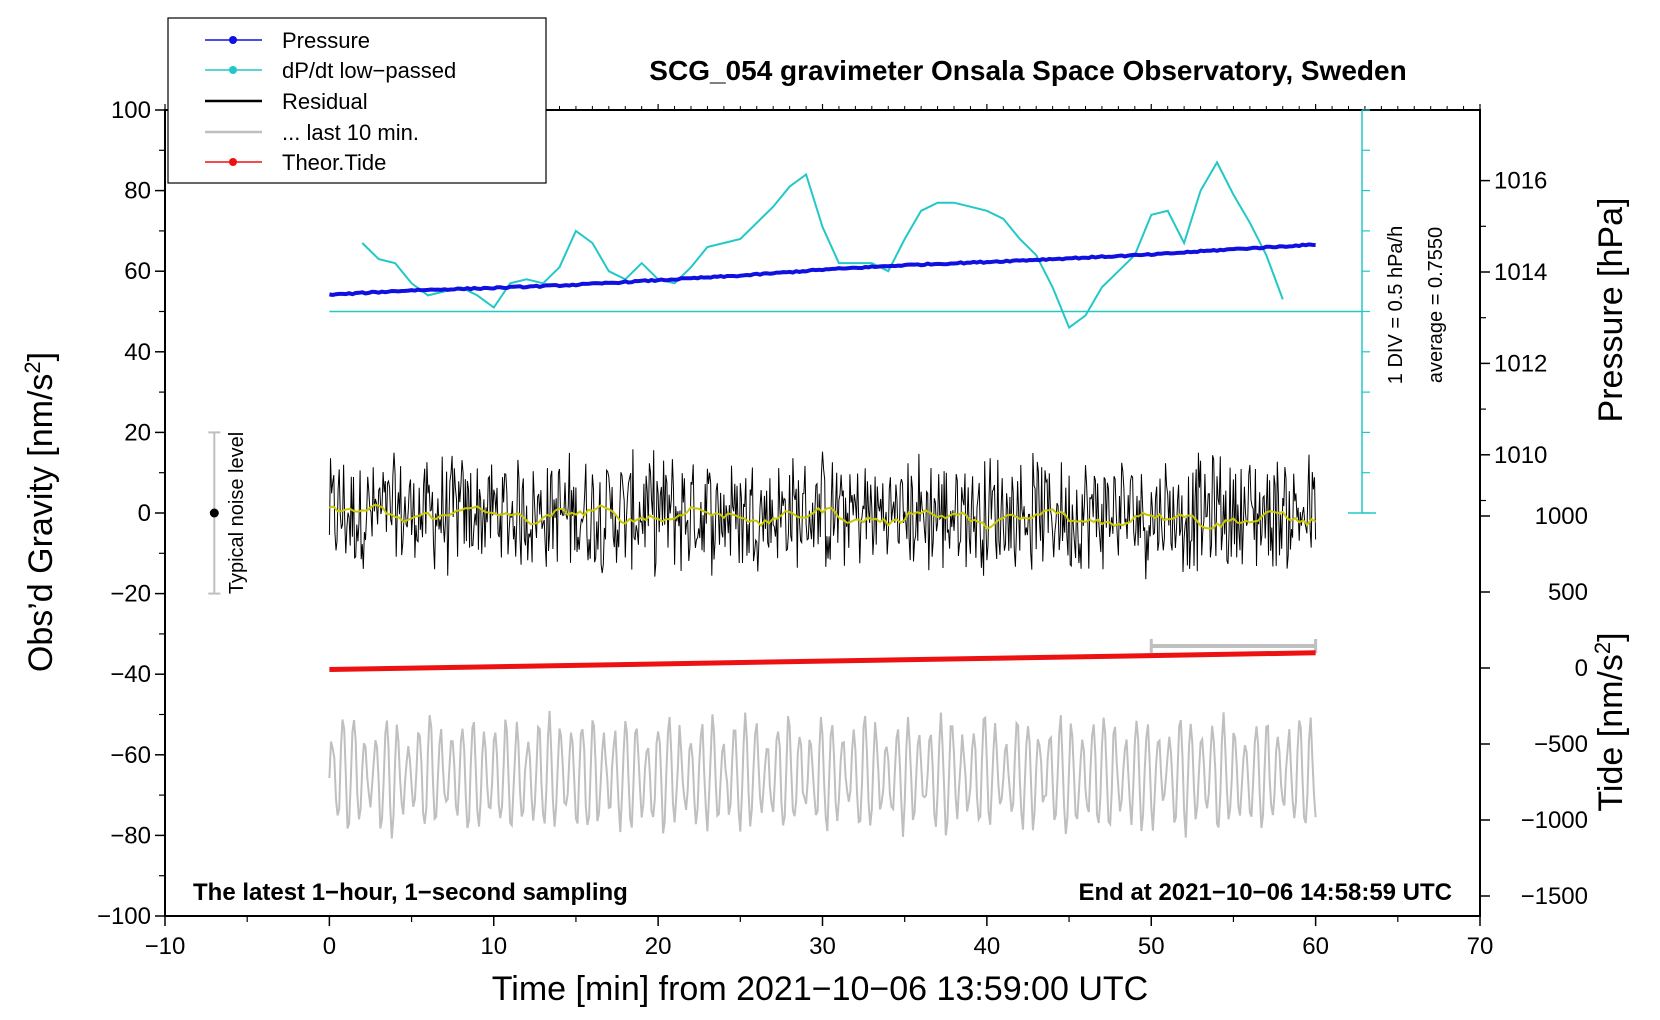 The height and width of the screenshot is (1020, 1660). What do you see at coordinates (350, 132) in the screenshot?
I see `legend-label-last10: ... last 10 min.` at bounding box center [350, 132].